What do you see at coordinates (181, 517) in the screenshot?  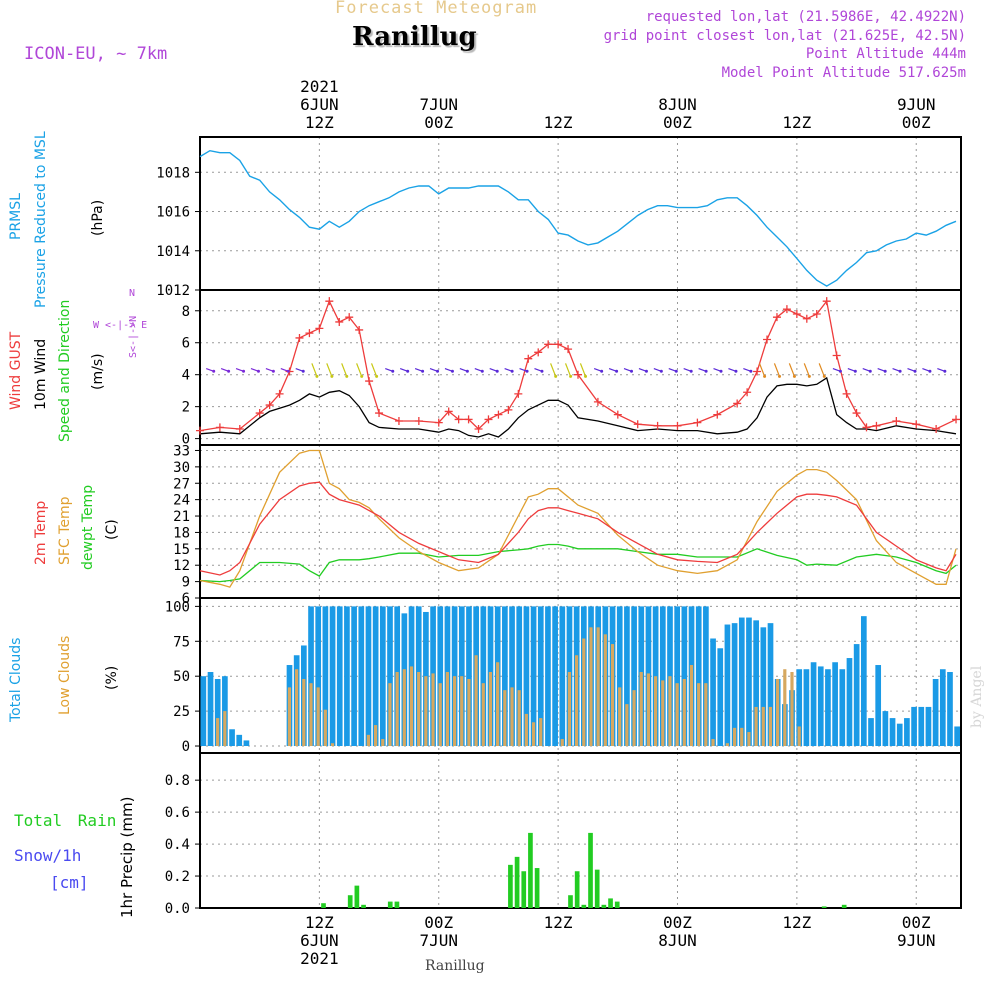 I see `y-tick-label: 21` at bounding box center [181, 517].